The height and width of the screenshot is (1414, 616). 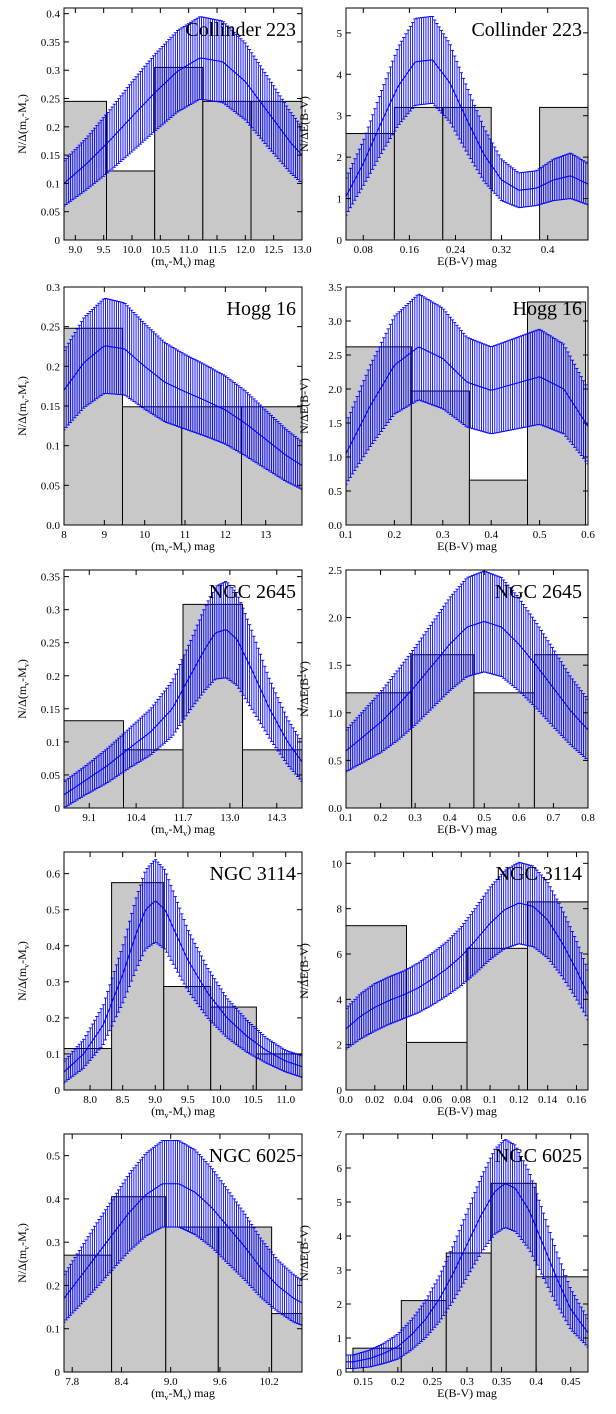 What do you see at coordinates (252, 1156) in the screenshot?
I see `panel-title: NGC 6025` at bounding box center [252, 1156].